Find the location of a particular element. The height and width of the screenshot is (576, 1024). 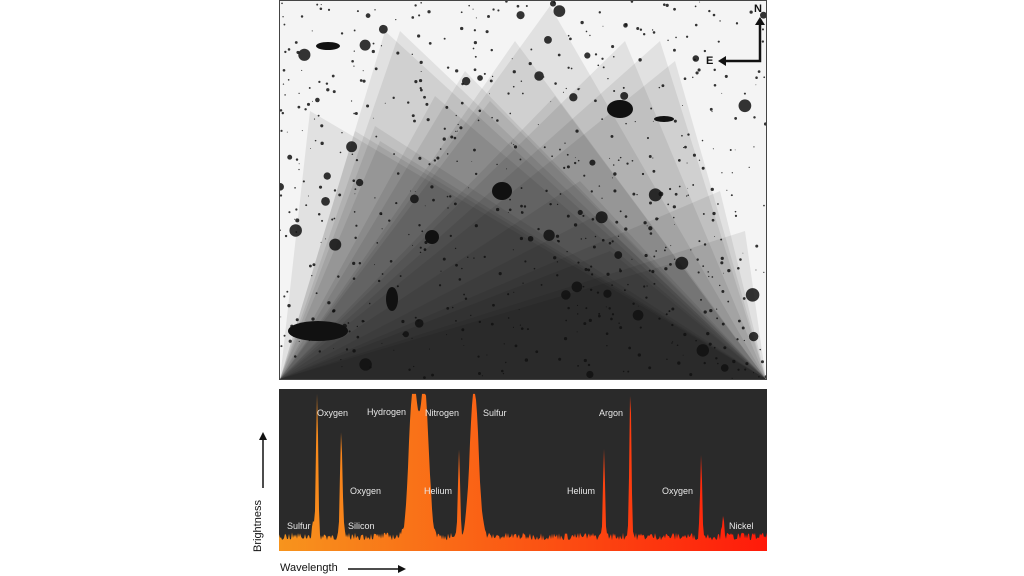

peak-label-sulfur-2: Sulfur is located at coordinates (495, 413).